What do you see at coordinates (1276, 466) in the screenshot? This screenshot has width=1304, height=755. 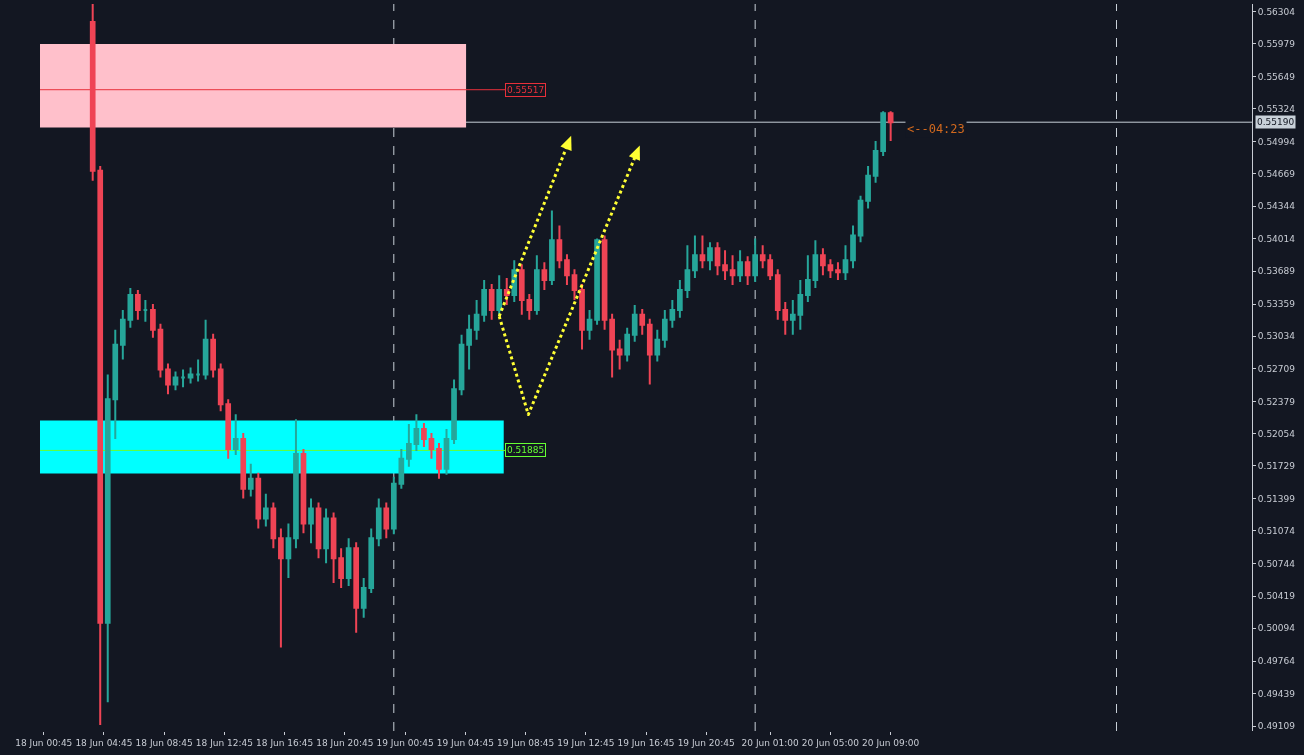 I see `y-tick-label: 0.51729` at bounding box center [1276, 466].